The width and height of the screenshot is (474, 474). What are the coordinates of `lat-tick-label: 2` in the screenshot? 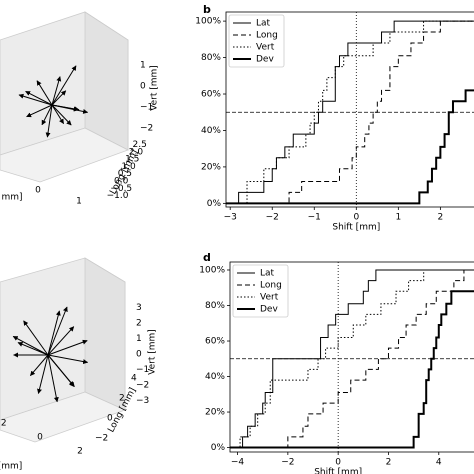 It's located at (80, 452).